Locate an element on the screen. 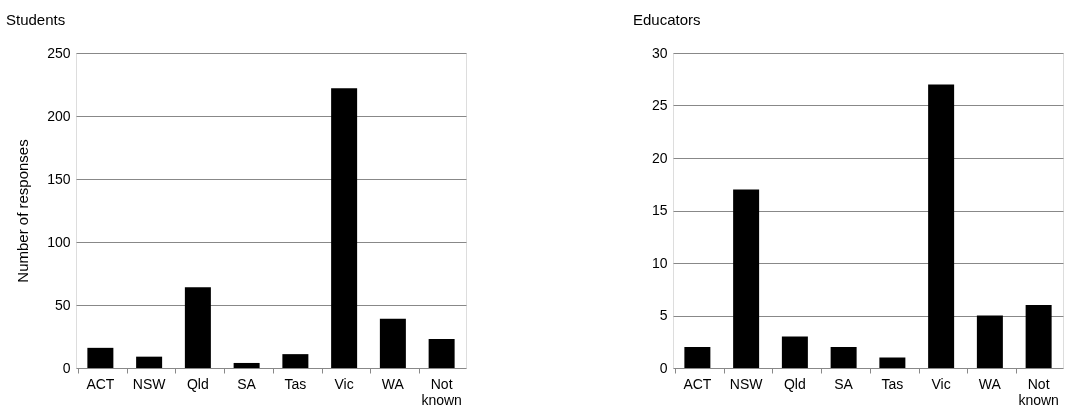  y-tick-label: 100 is located at coordinates (59, 241).